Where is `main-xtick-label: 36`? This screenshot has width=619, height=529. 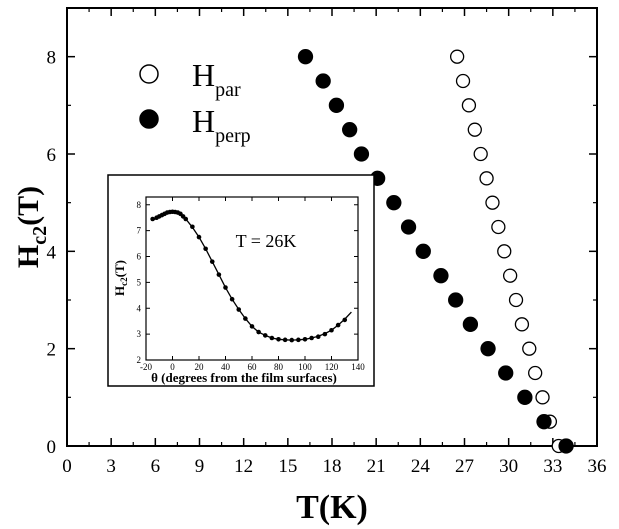
main-xtick-label: 36 is located at coordinates (597, 466).